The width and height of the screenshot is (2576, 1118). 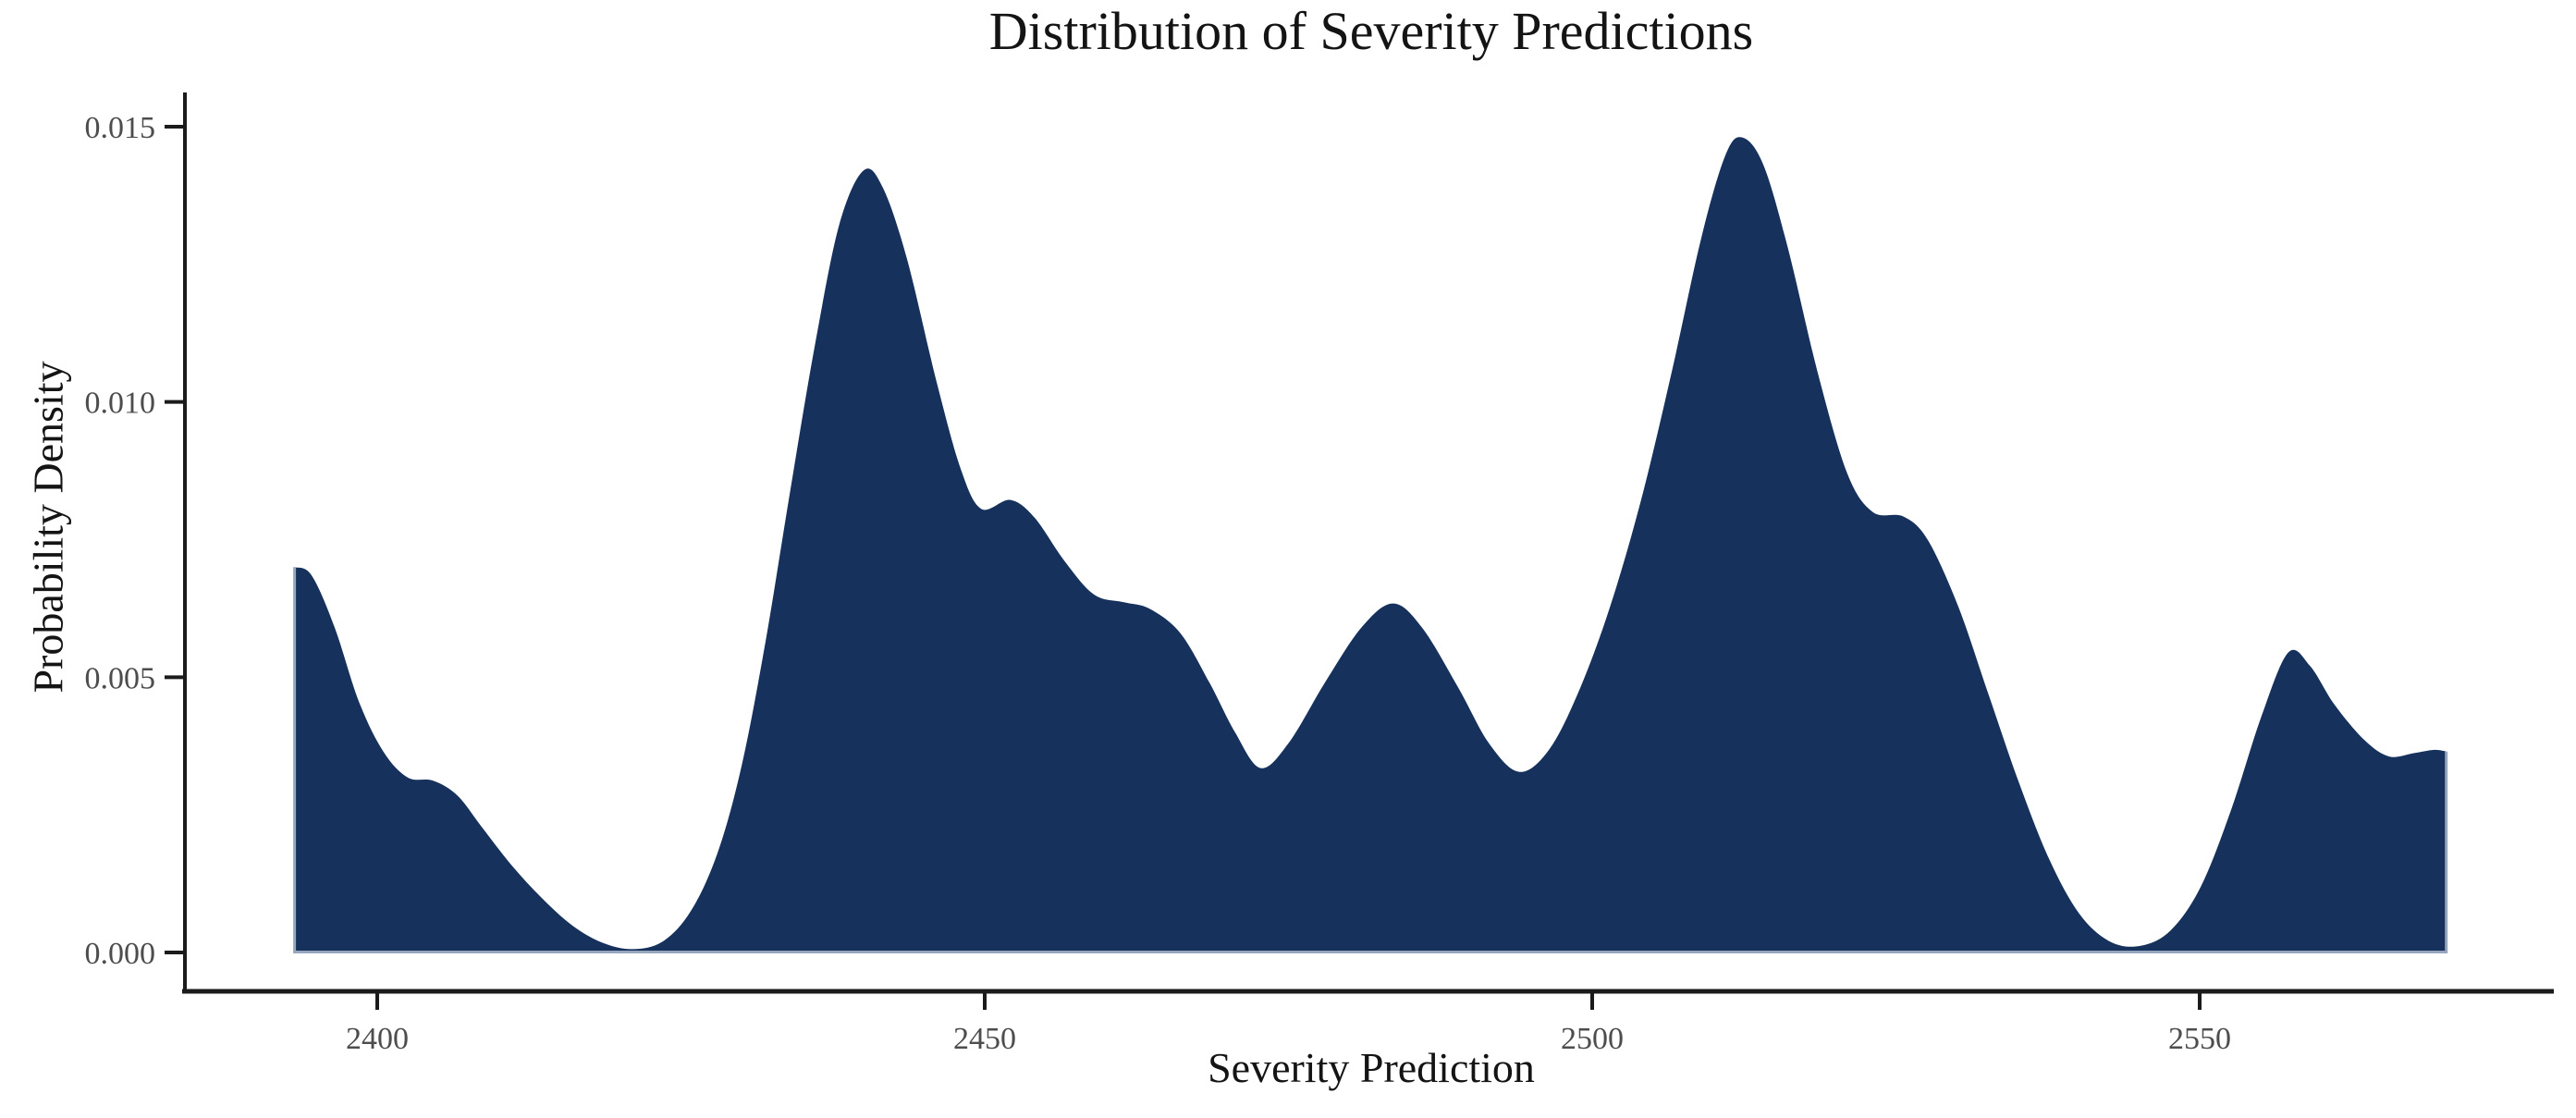 I want to click on x-axis-title: Severity Prediction, so click(x=1371, y=1067).